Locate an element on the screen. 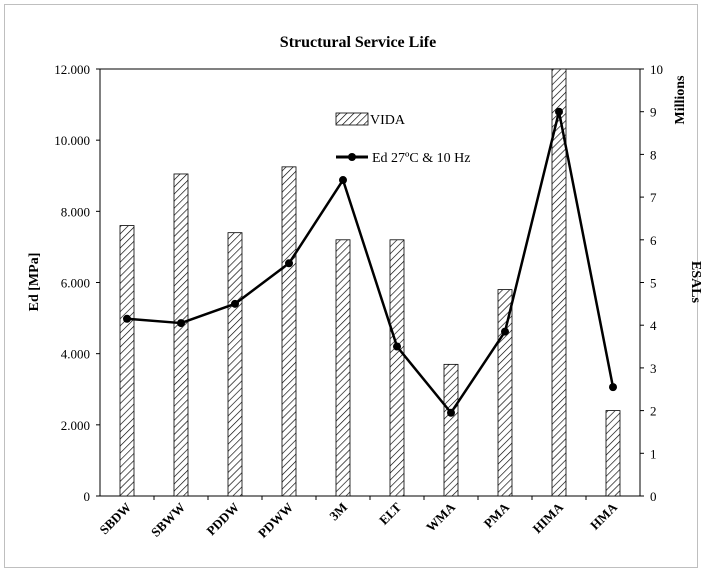  left-tick-label: 2.000 is located at coordinates (75, 425).